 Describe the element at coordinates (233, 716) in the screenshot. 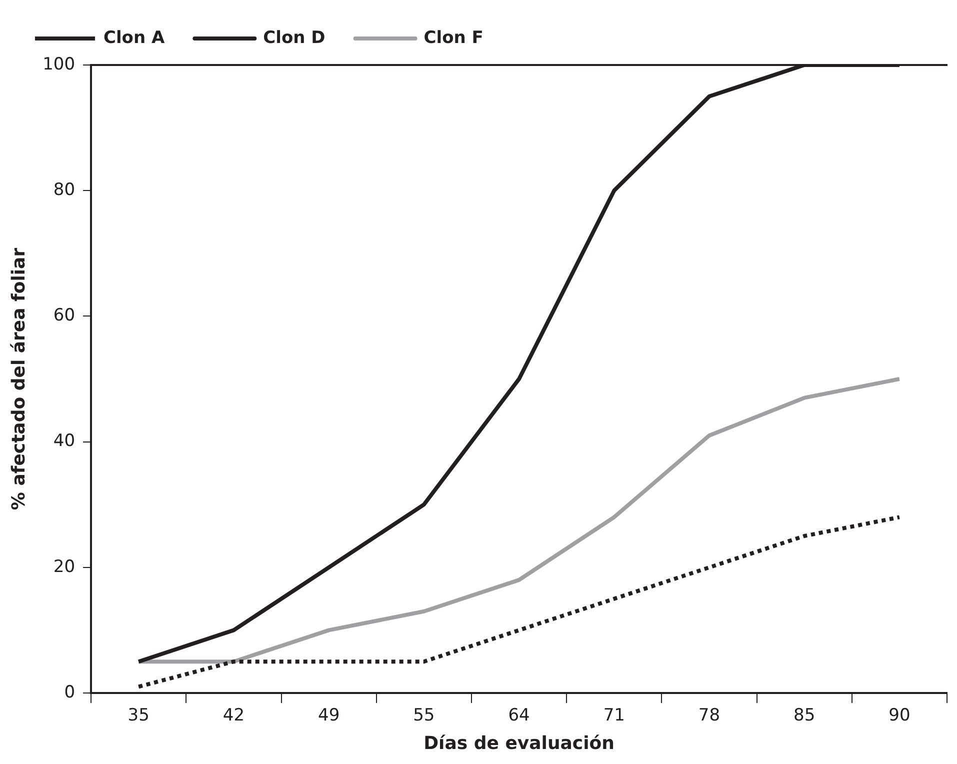

I see `x-tick-label: 42` at that location.